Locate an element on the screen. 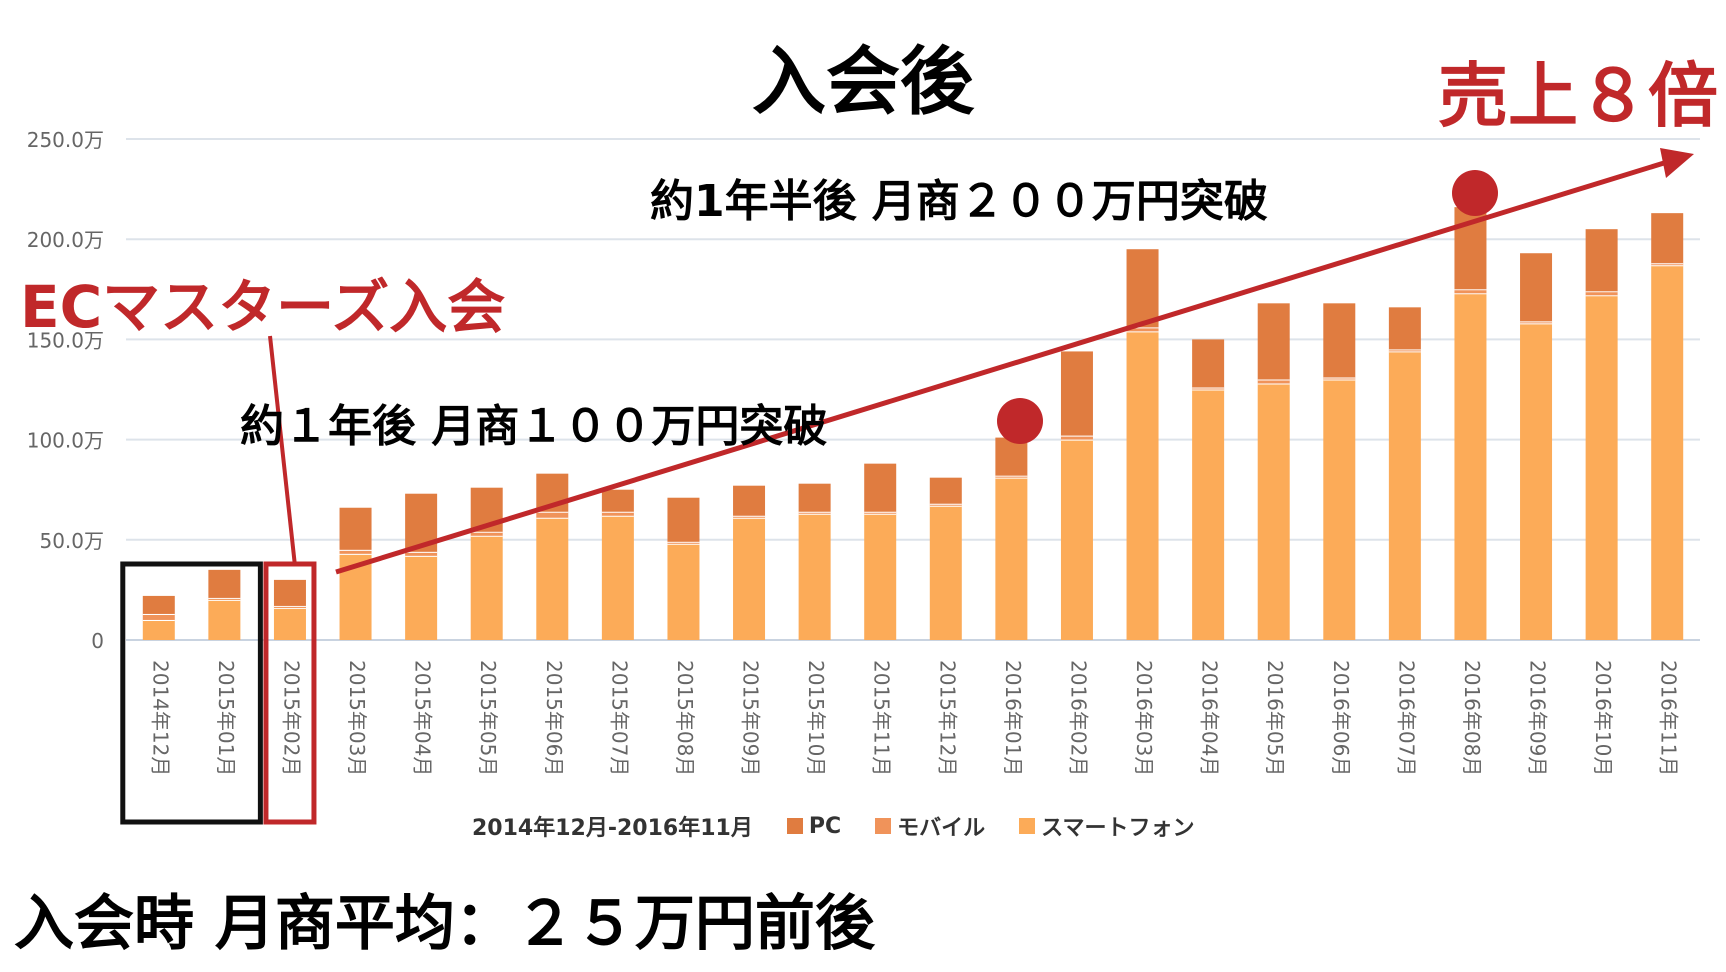 This screenshot has height=972, width=1726. x-tick-label: 2016年09月 is located at coordinates (1538, 718).